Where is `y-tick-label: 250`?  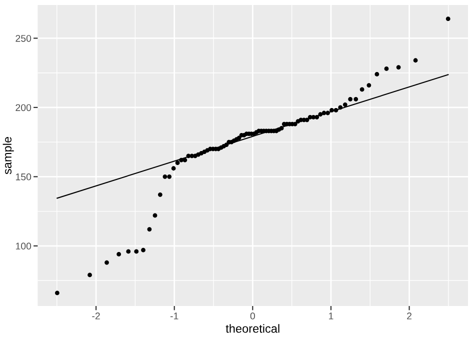 y-tick-label: 250 is located at coordinates (24, 38).